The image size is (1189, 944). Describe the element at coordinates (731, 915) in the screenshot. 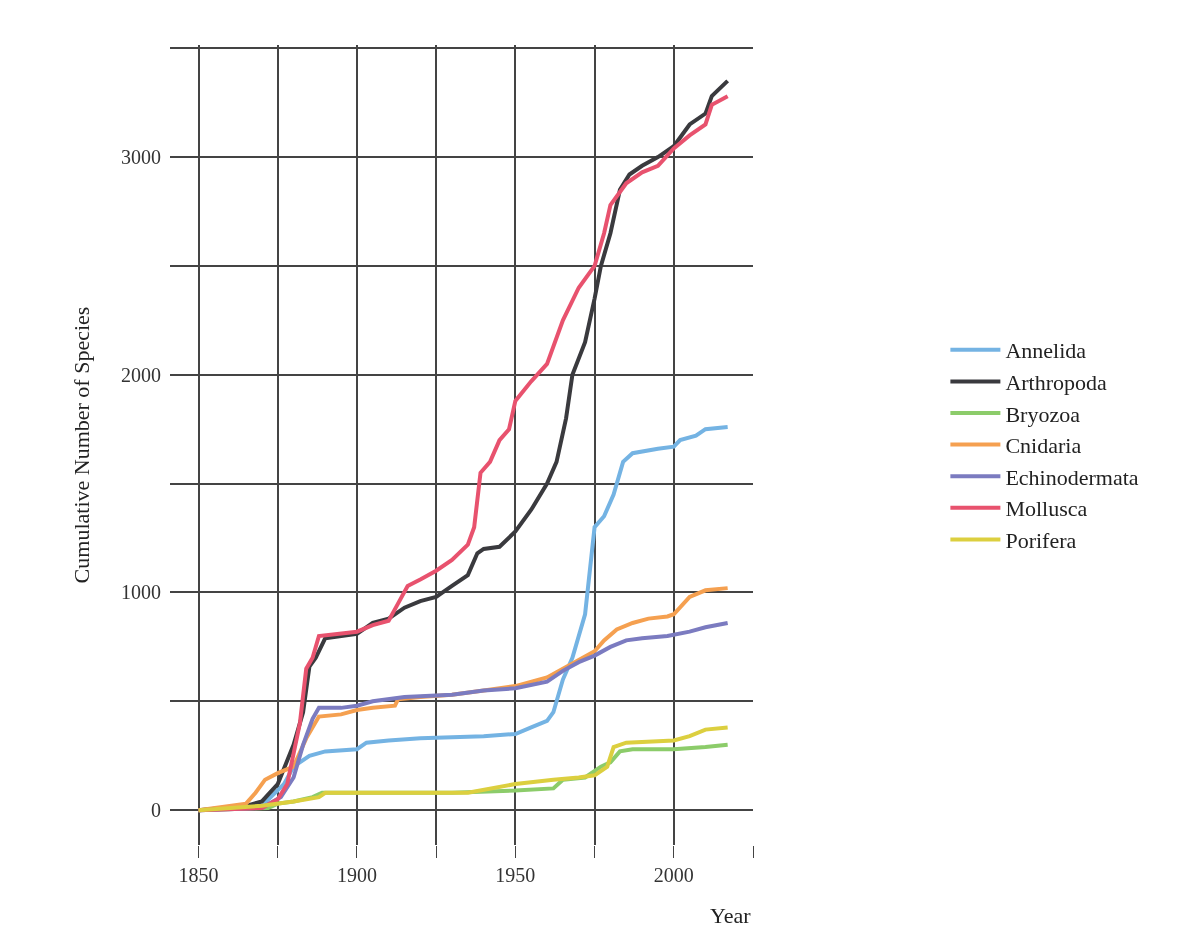

I see `x-axis-title: Year` at that location.